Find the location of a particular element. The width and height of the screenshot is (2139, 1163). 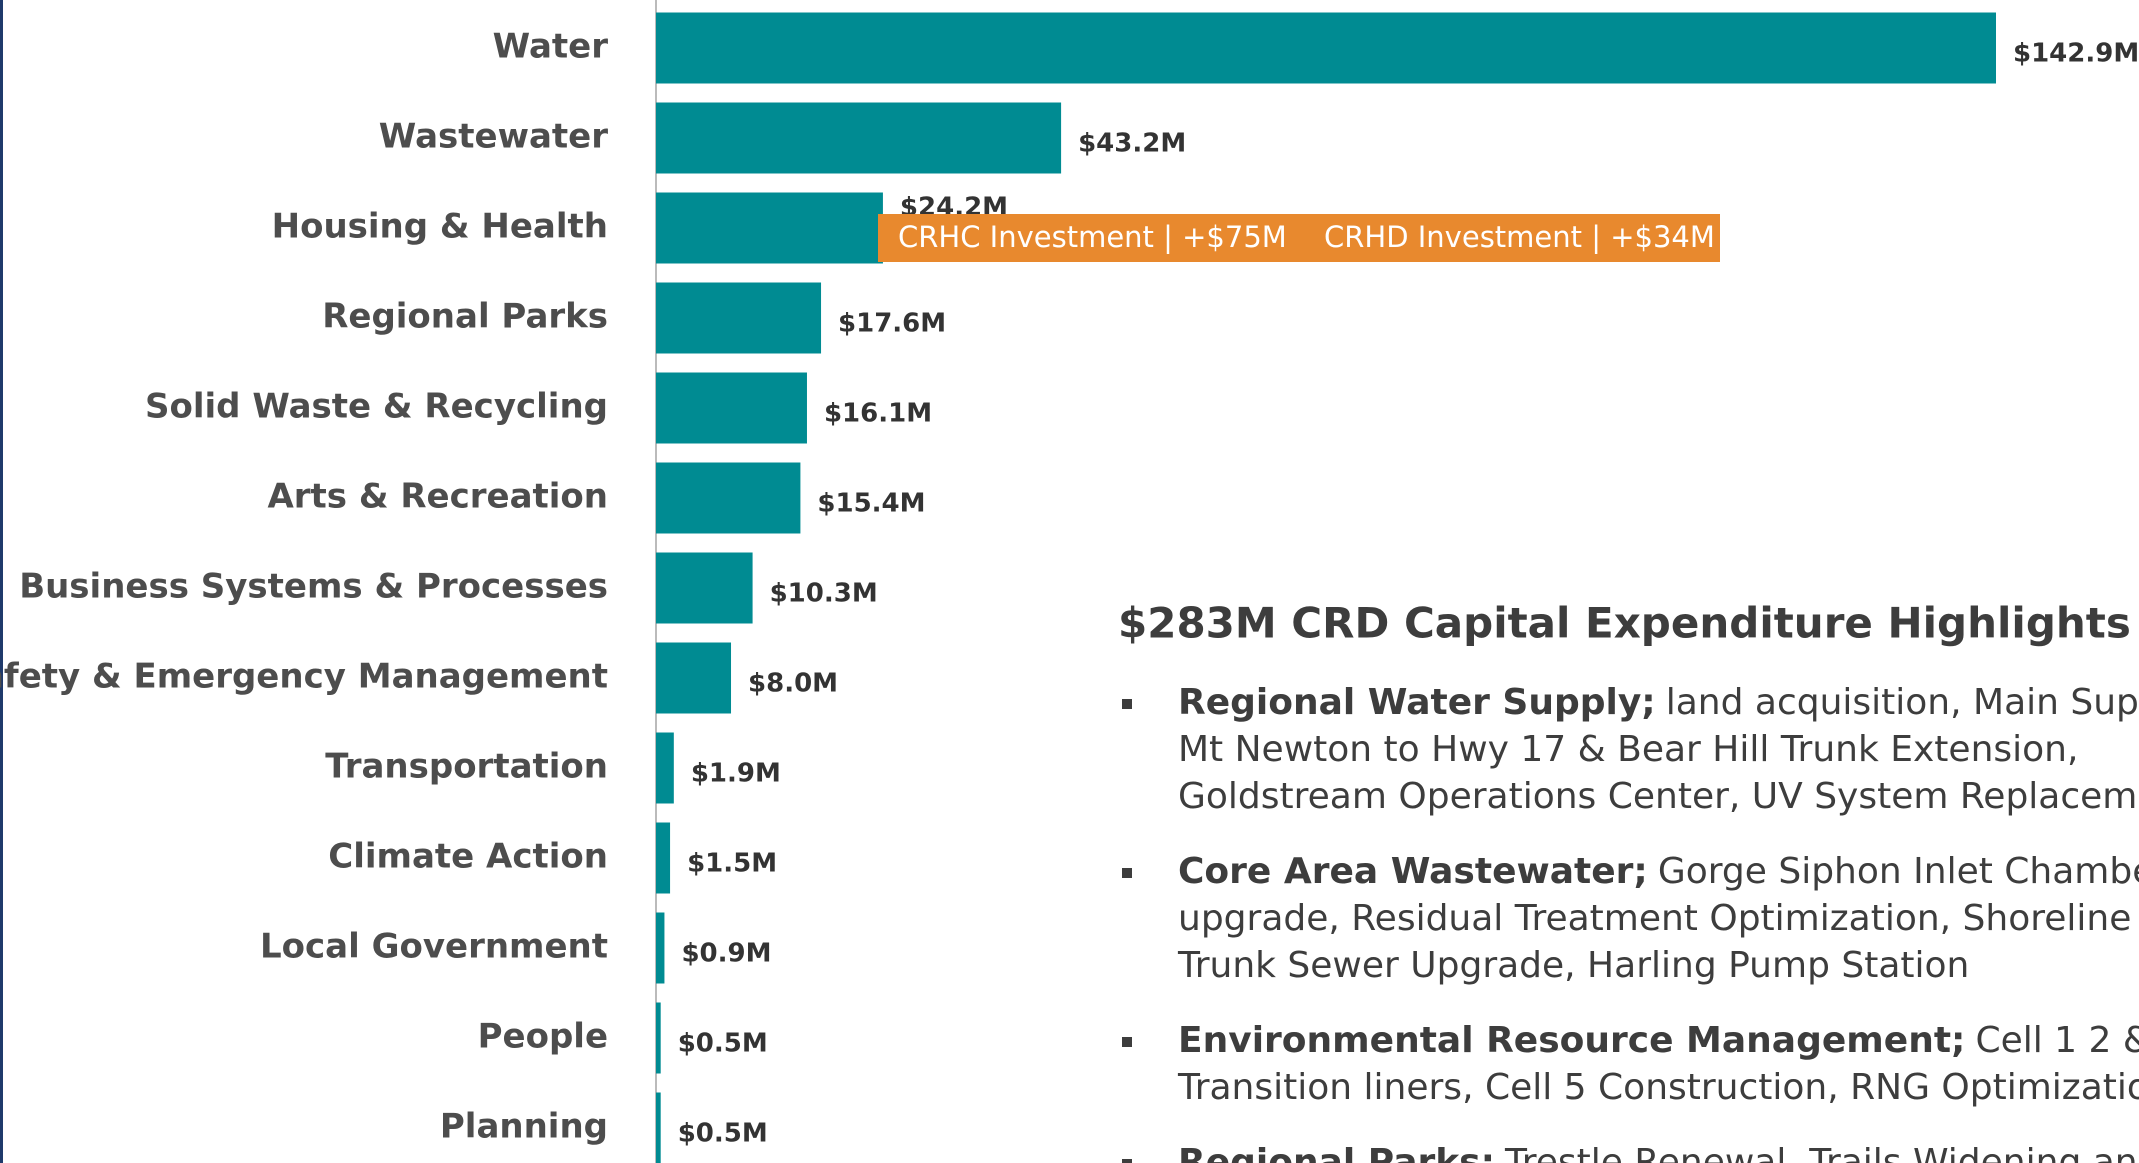

value-label: $10.3M is located at coordinates (824, 594).